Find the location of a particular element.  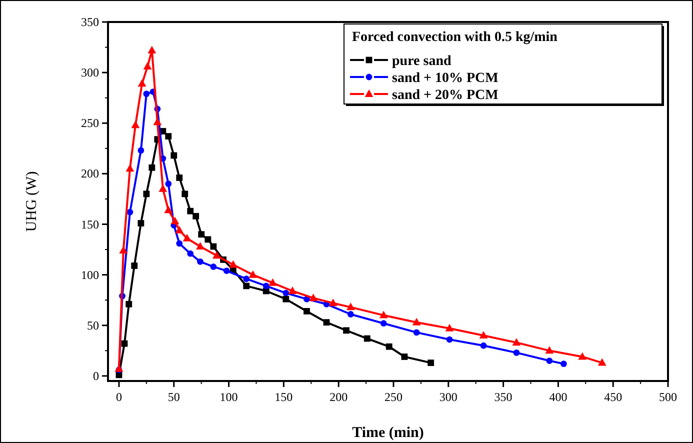

legend-label: sand + 10% PCM is located at coordinates (445, 78).